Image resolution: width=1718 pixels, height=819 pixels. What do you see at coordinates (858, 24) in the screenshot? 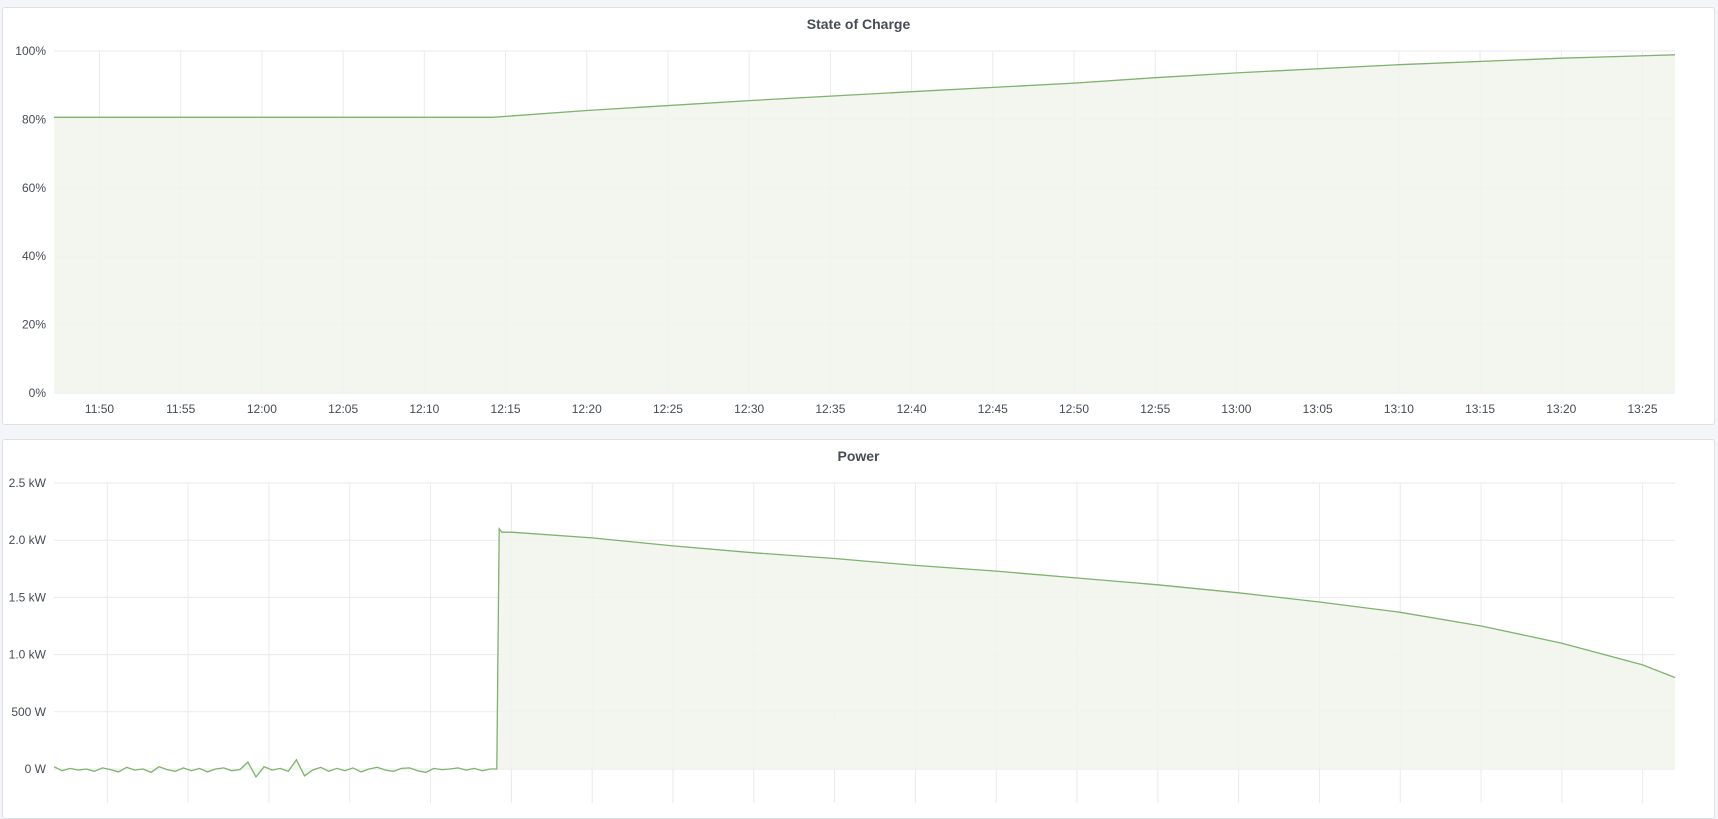
I see `panel-title: State of Charge` at bounding box center [858, 24].